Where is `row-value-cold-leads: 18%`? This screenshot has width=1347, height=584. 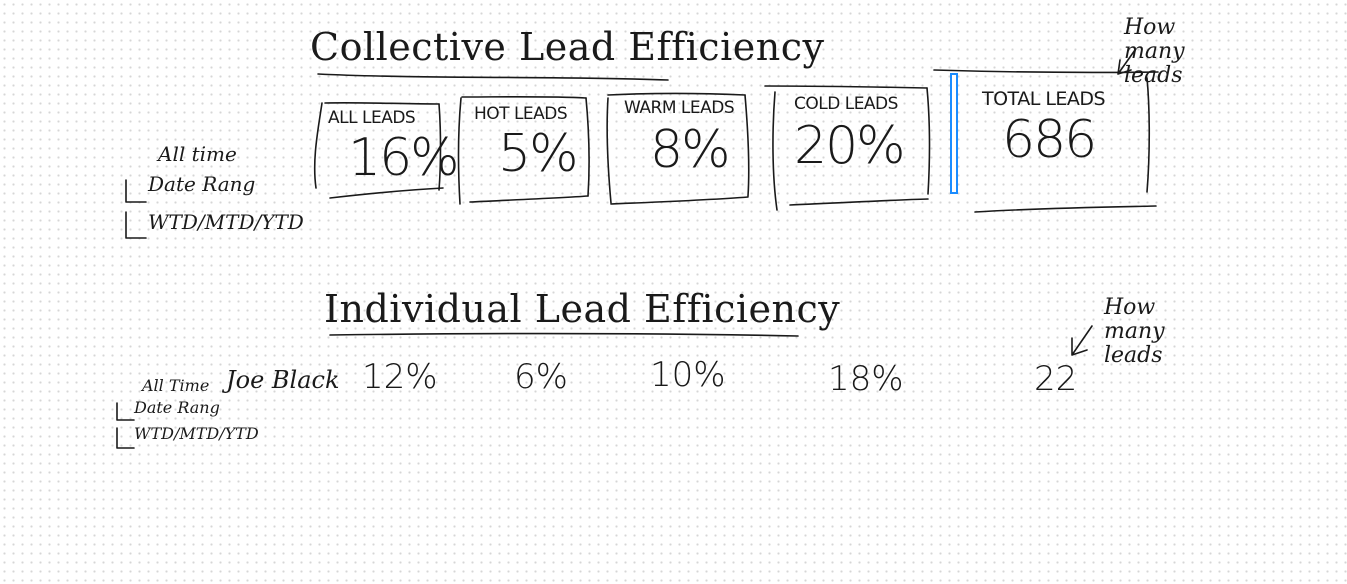 row-value-cold-leads: 18% is located at coordinates (866, 379).